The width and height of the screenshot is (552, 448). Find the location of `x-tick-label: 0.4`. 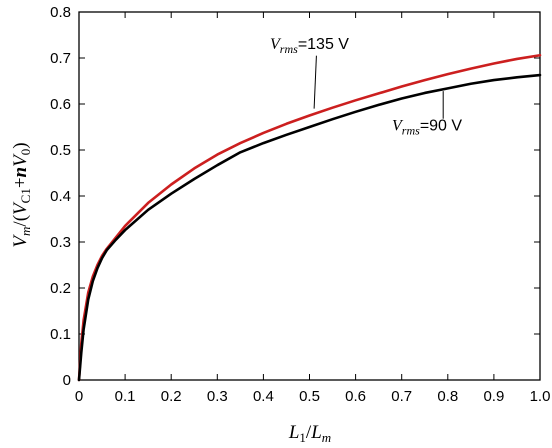

x-tick-label: 0.4 is located at coordinates (263, 396).